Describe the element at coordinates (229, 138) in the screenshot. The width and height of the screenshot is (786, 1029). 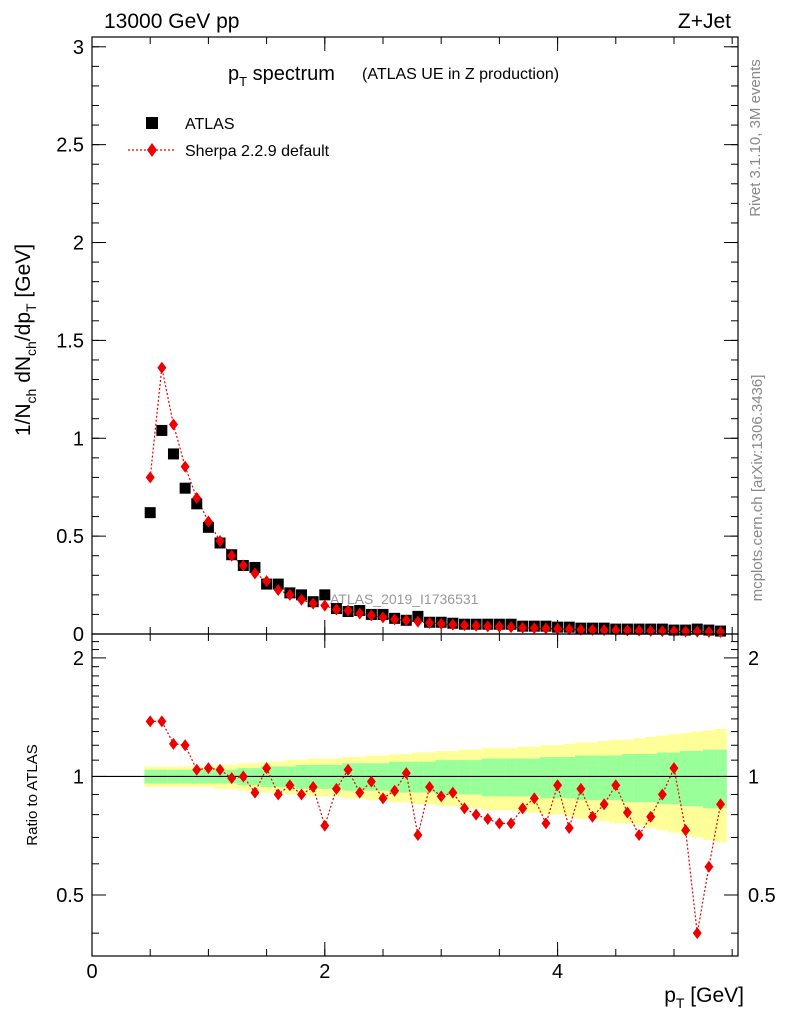
I see `legend: ATLAS Sherpa 2.2.9 default` at that location.